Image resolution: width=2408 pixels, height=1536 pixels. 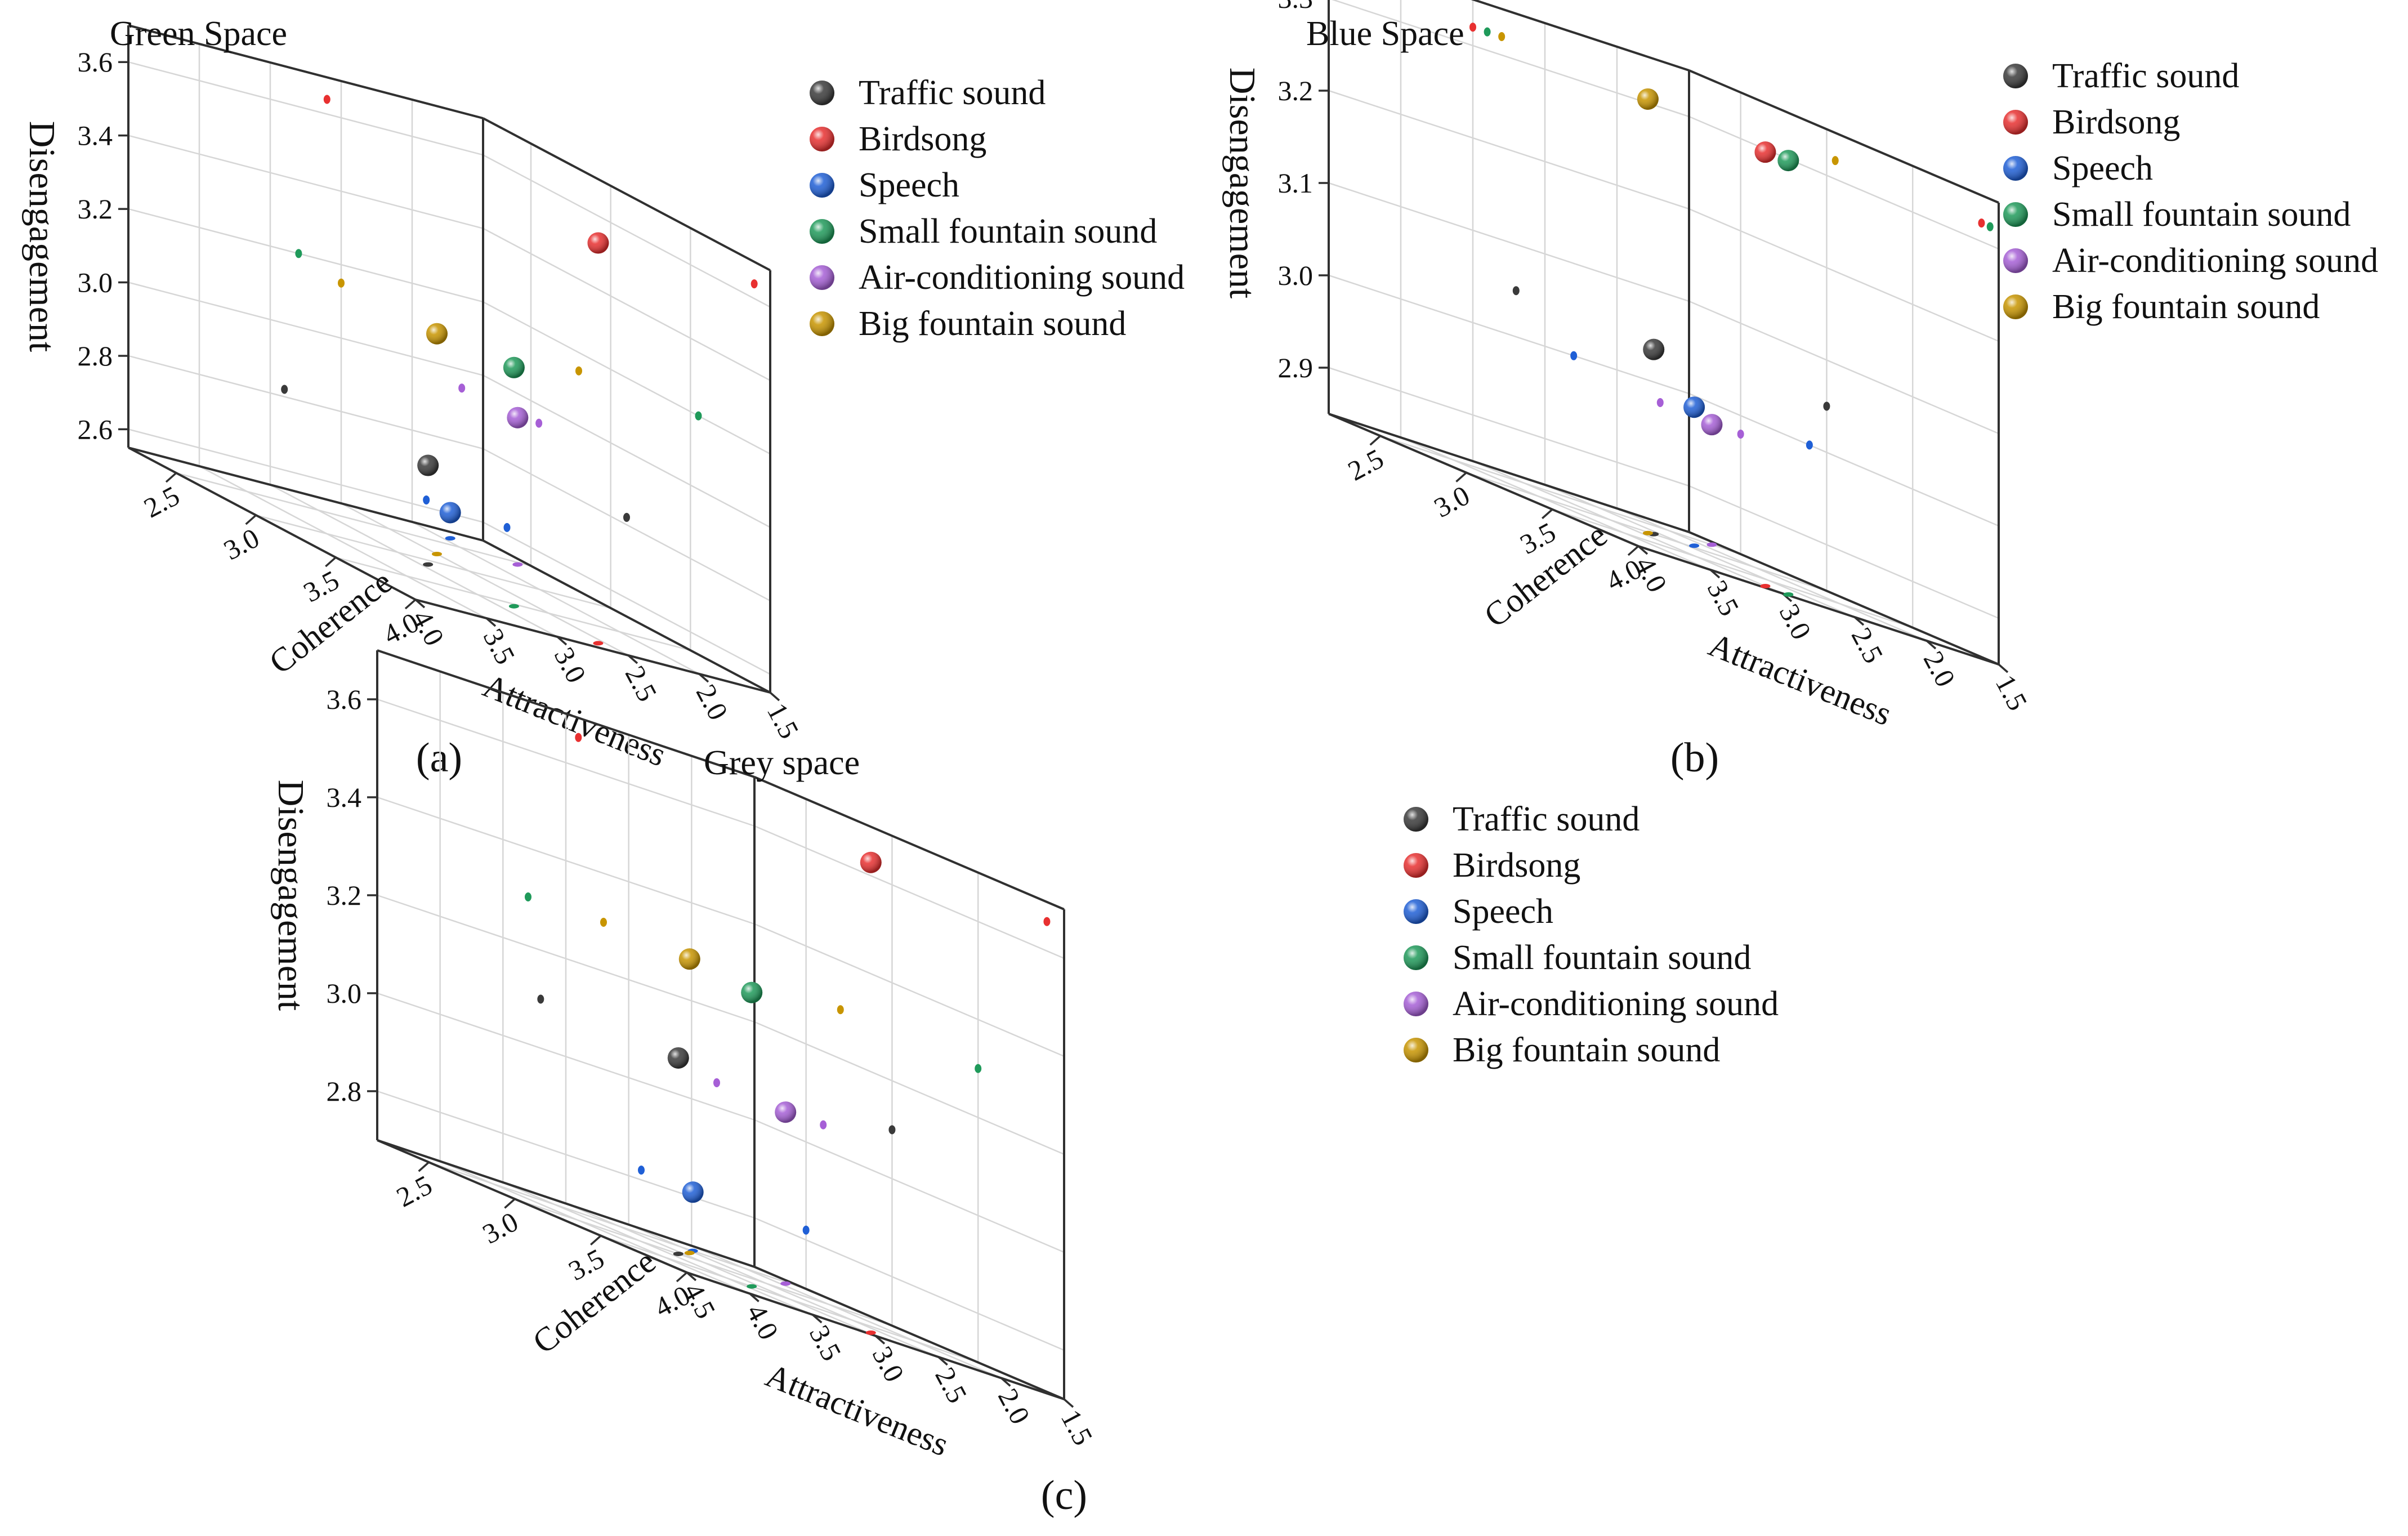 What do you see at coordinates (96, 429) in the screenshot?
I see `z-tick-label: 2.6` at bounding box center [96, 429].